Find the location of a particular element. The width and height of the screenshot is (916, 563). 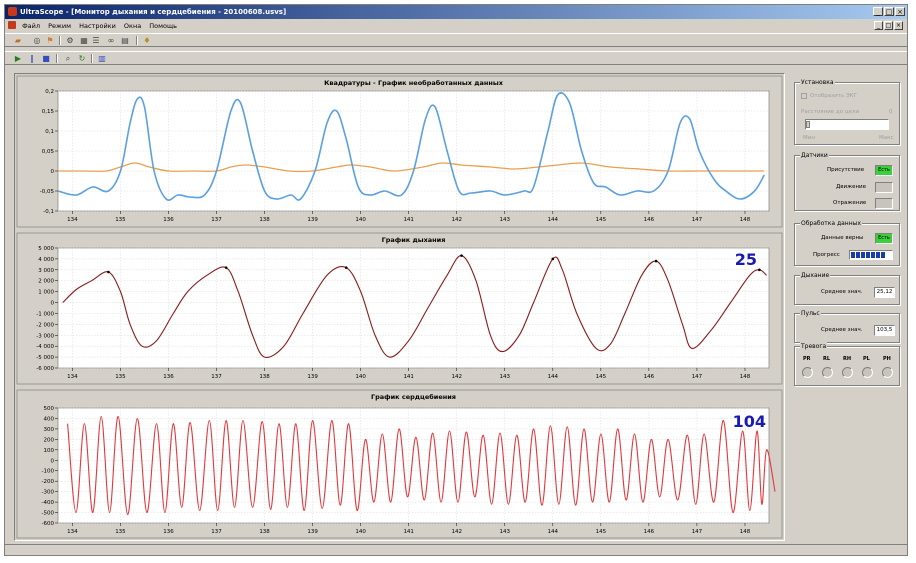

distance-label: Расстояние до цели is located at coordinates (830, 112).